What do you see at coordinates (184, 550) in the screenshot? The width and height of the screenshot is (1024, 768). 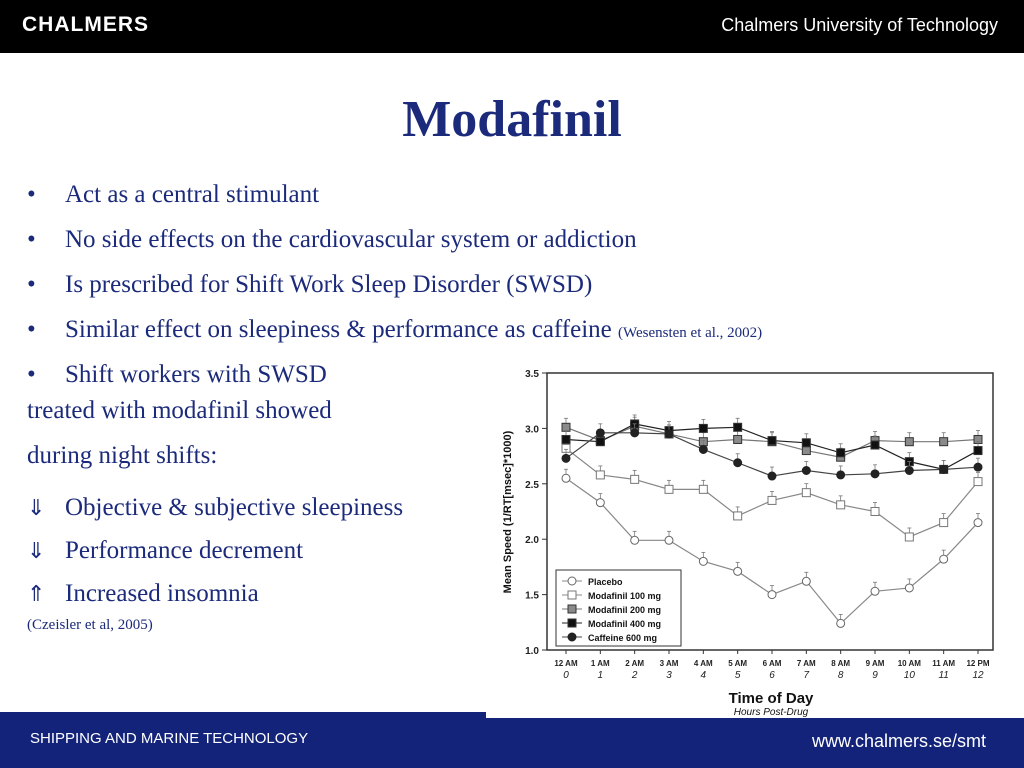 I see `effect-text: Performance decrement` at bounding box center [184, 550].